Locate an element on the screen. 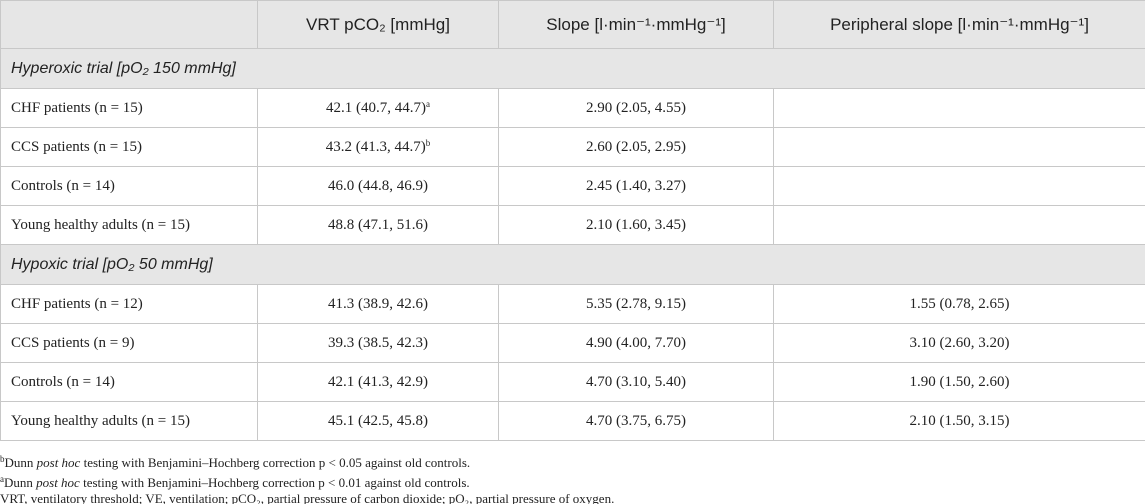  value-cell: 39.3 (38.5, 42.3) is located at coordinates (378, 343).